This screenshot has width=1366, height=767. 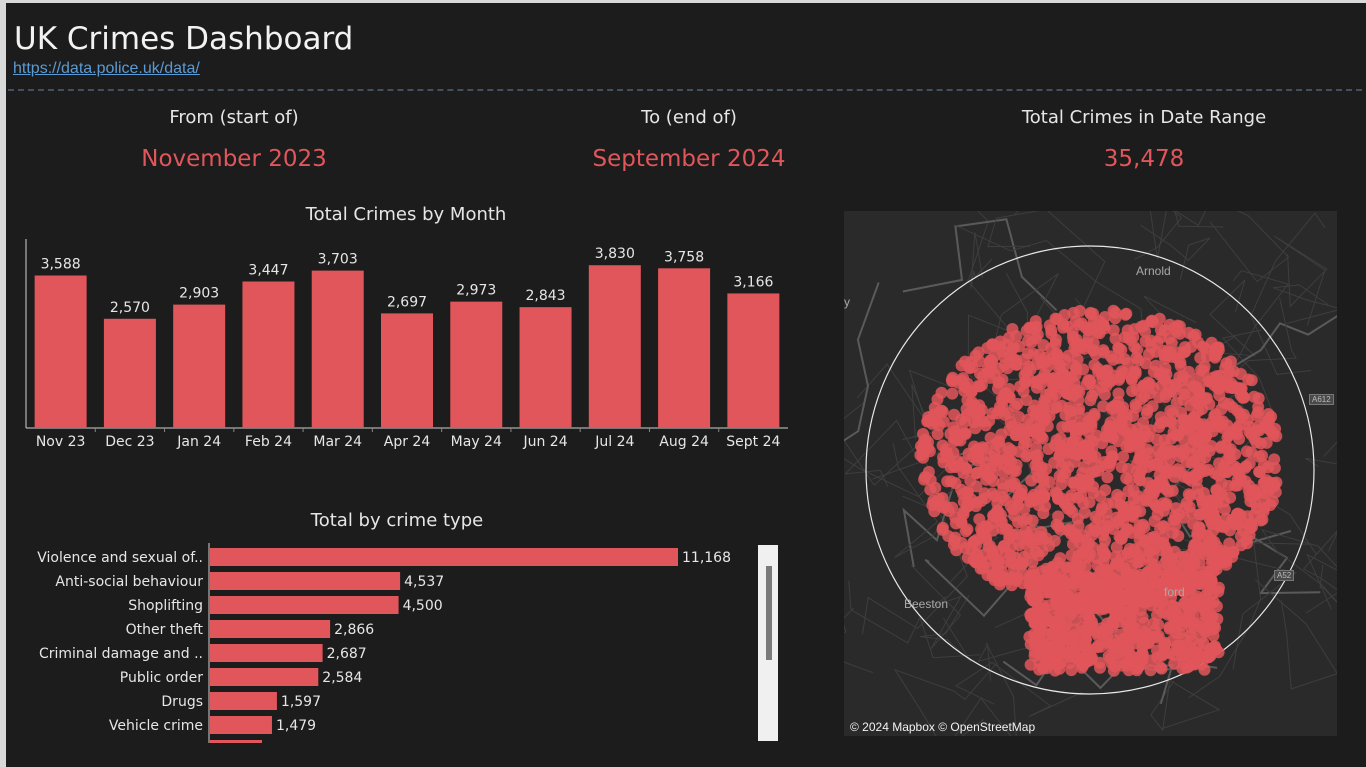 I want to click on scrollbar-thumb, so click(x=769, y=613).